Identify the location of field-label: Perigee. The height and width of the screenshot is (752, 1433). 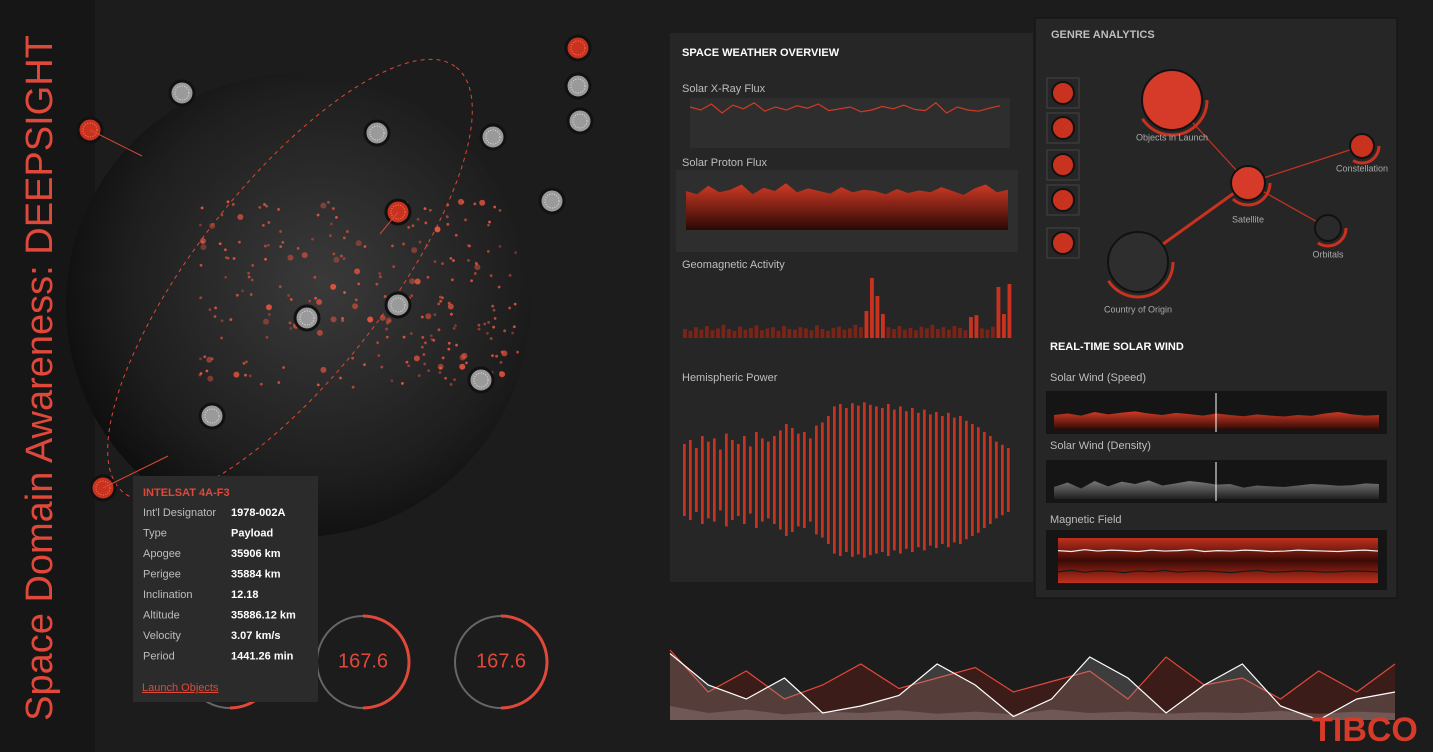
(162, 574).